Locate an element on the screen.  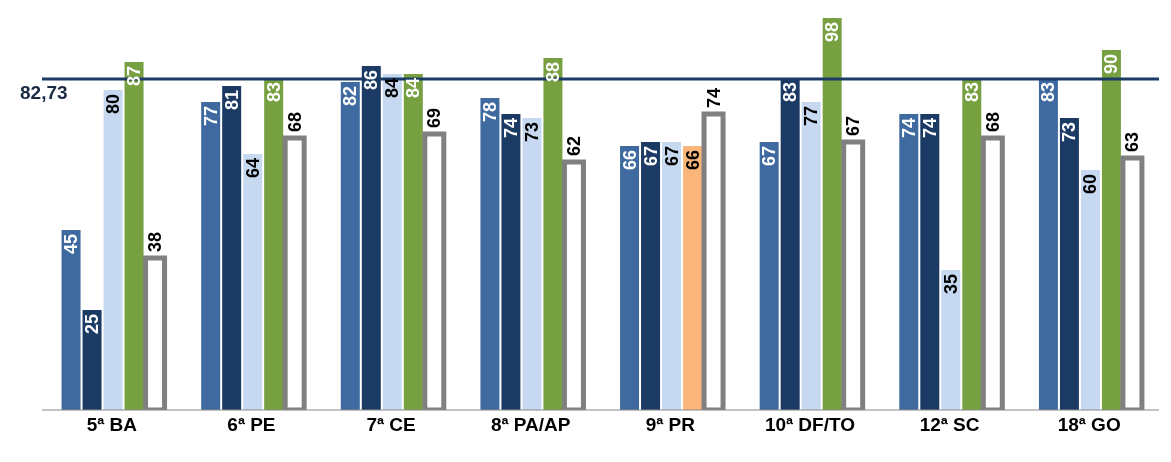
data-label: 64 is located at coordinates (252, 168).